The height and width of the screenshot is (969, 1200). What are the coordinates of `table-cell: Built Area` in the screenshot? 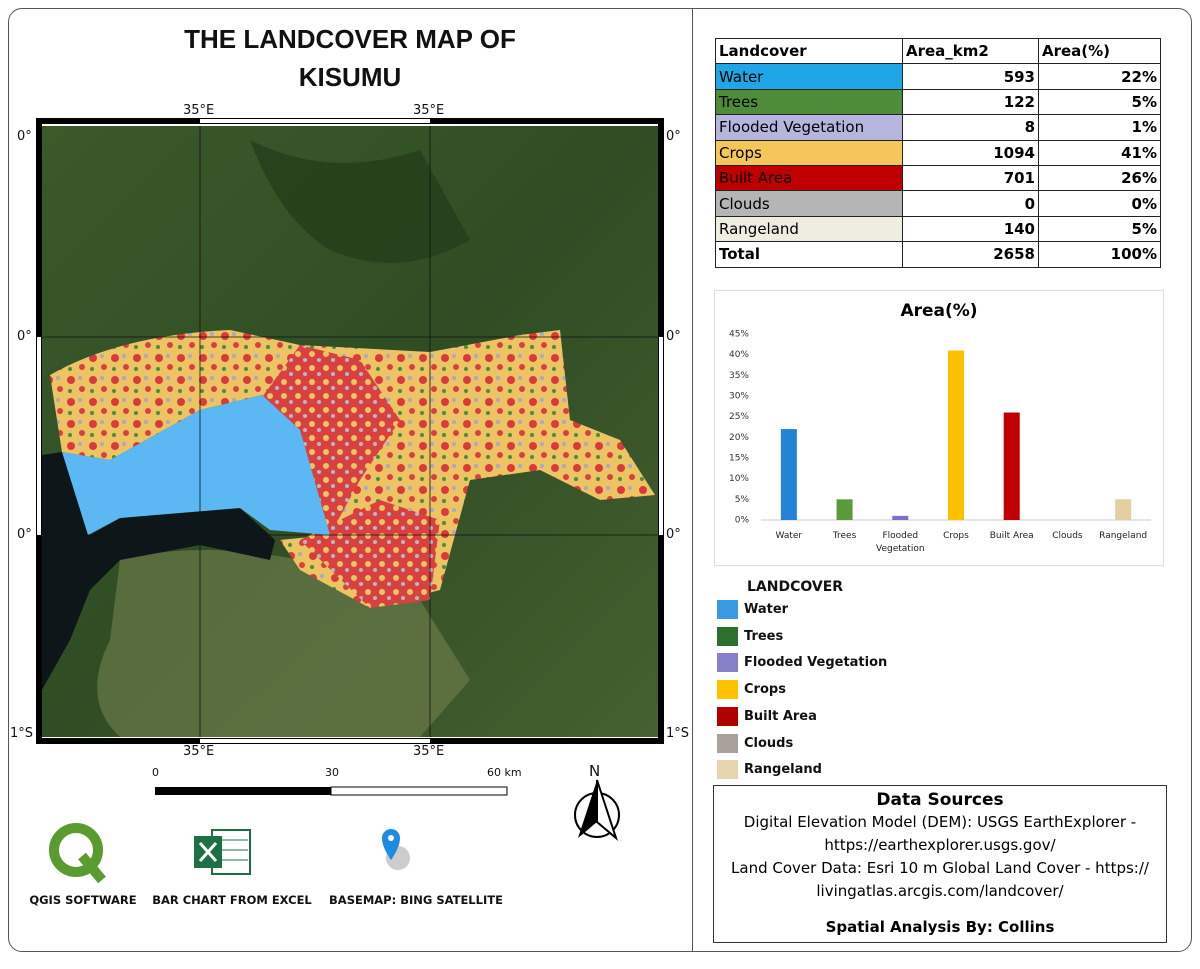 It's located at (809, 178).